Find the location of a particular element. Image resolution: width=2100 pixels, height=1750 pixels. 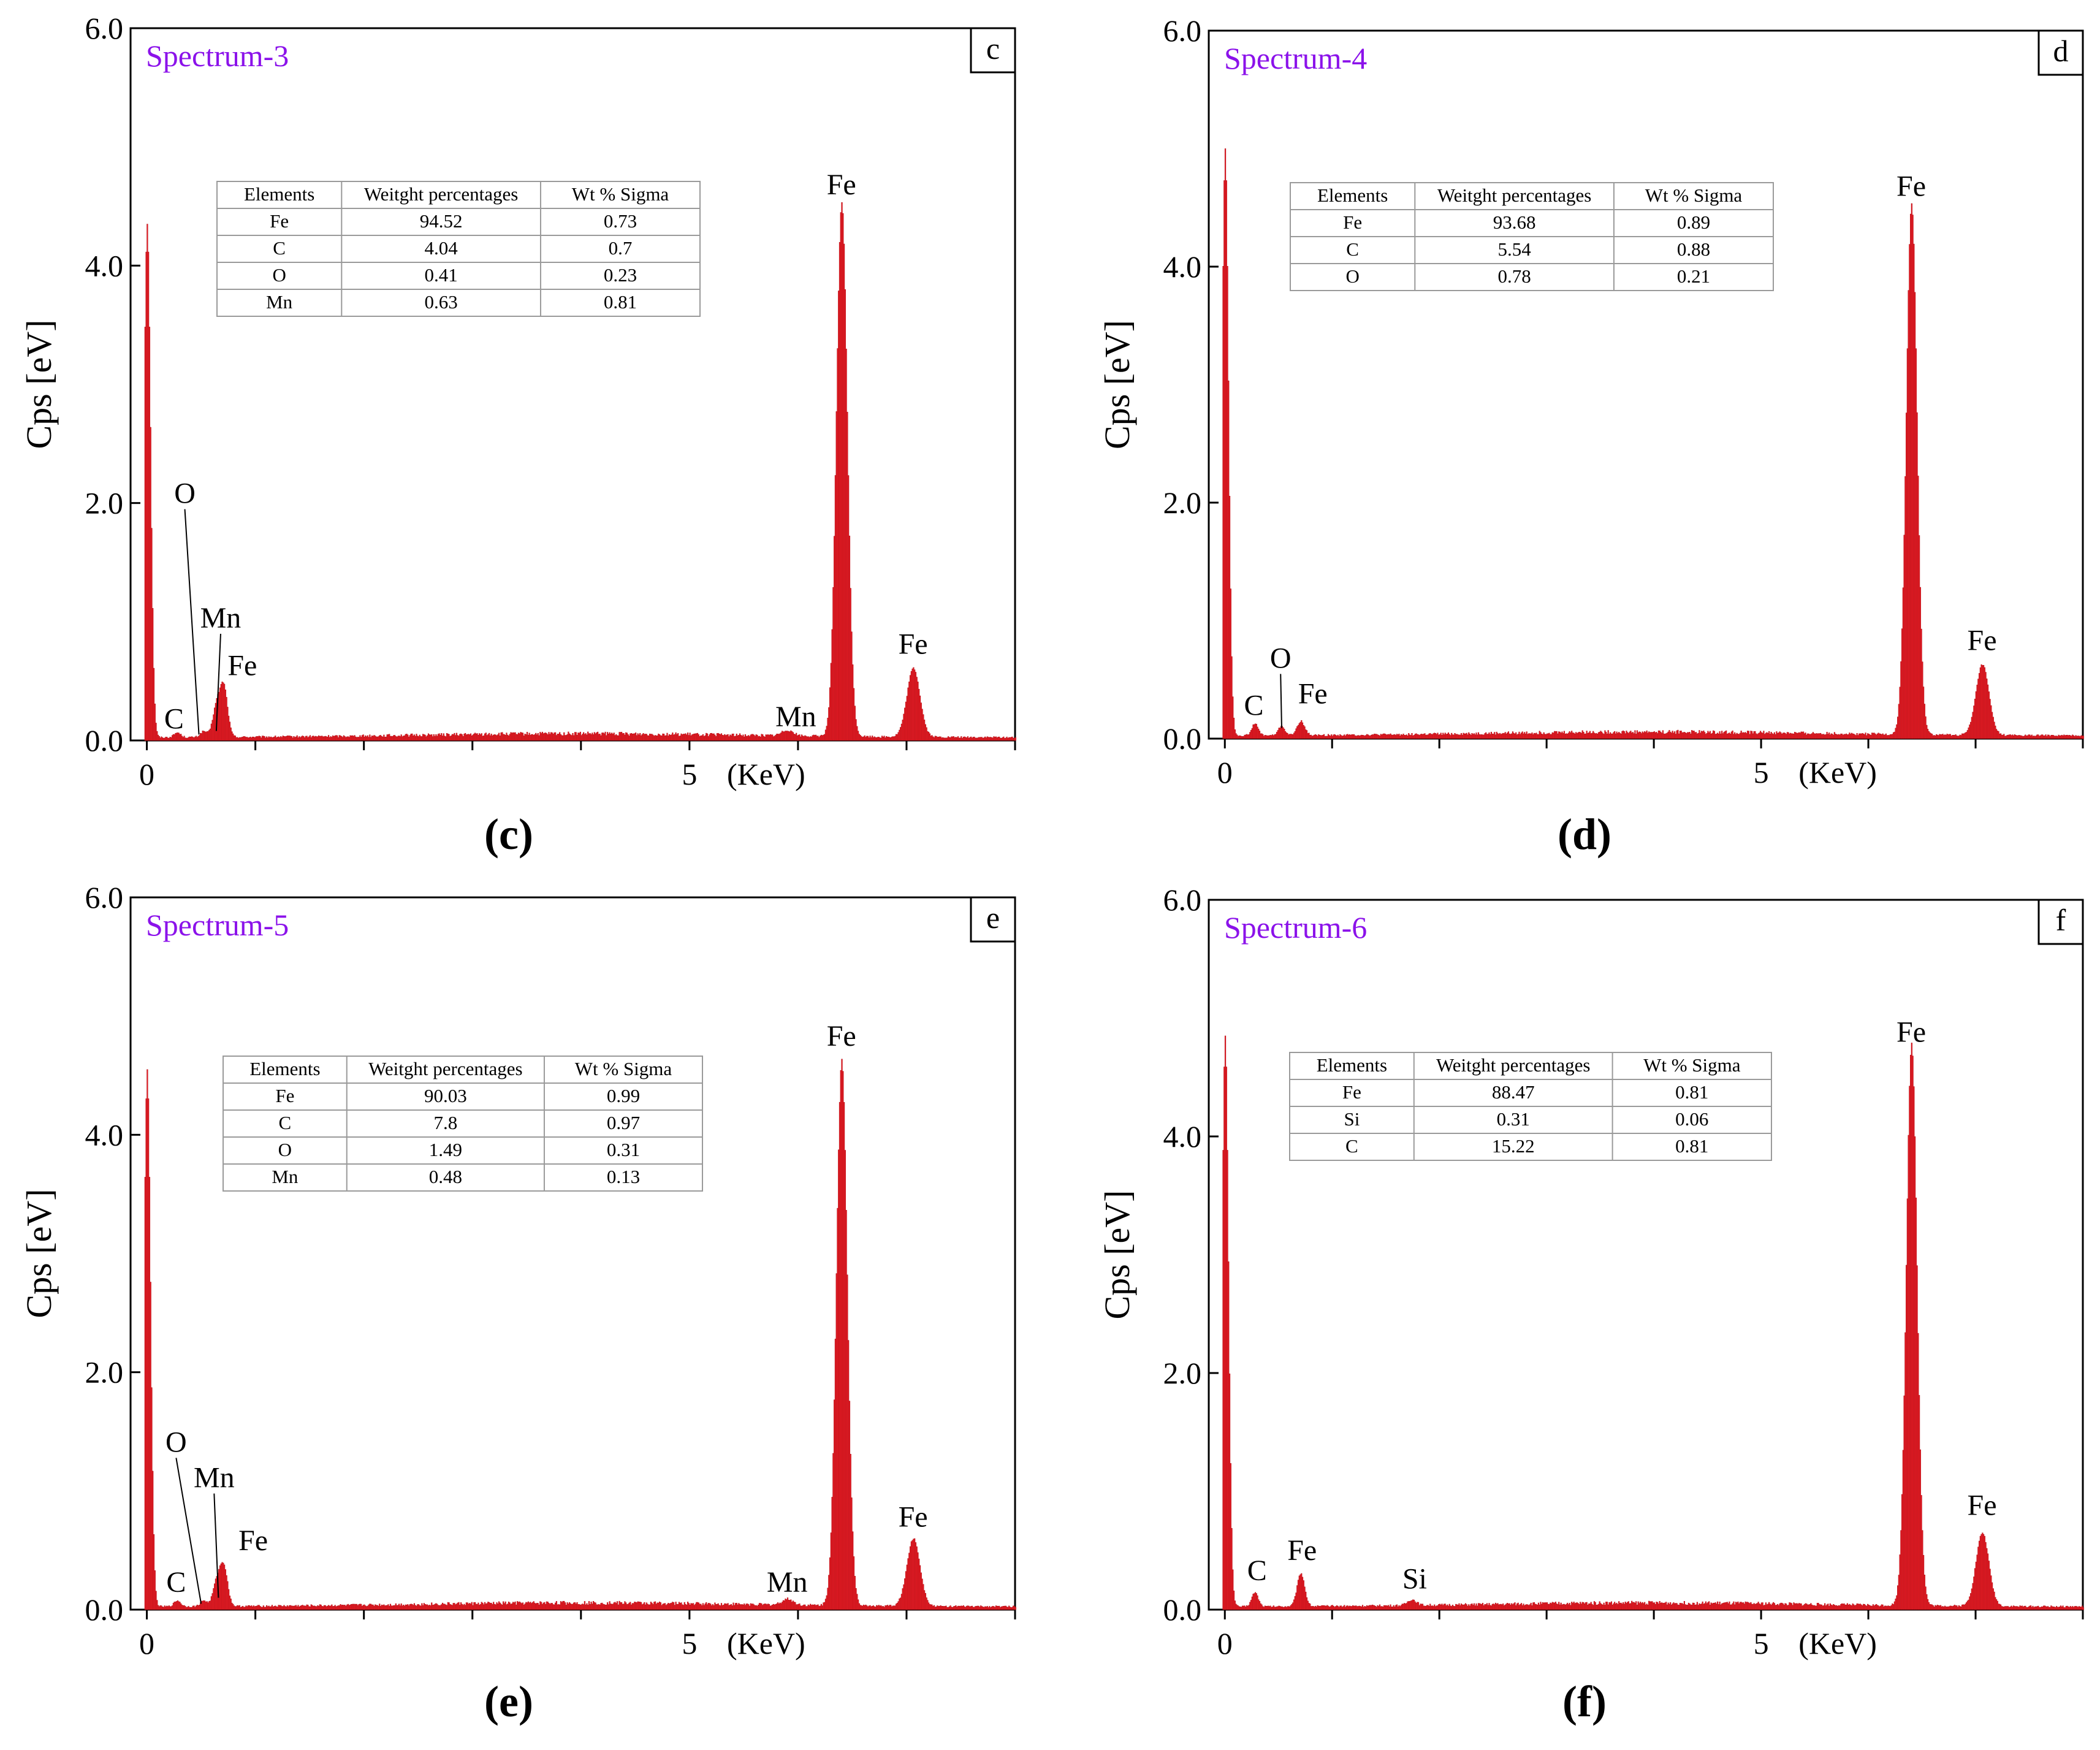

panel-letter: f is located at coordinates (2061, 920).